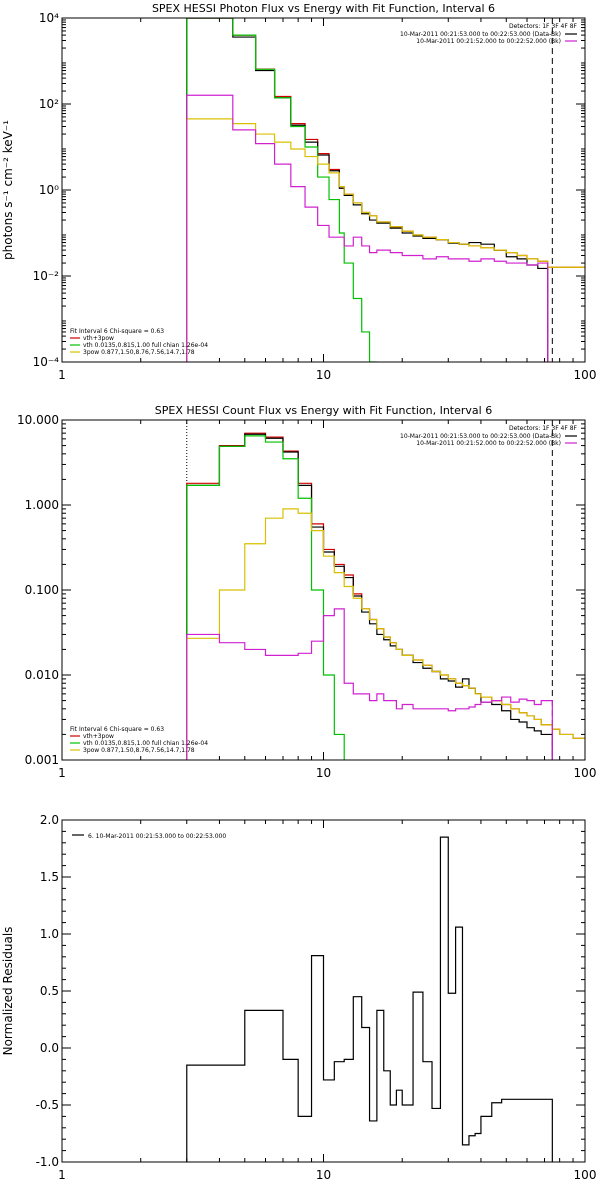  Describe the element at coordinates (46, 276) in the screenshot. I see `y-tick-label: 10⁻²` at that location.